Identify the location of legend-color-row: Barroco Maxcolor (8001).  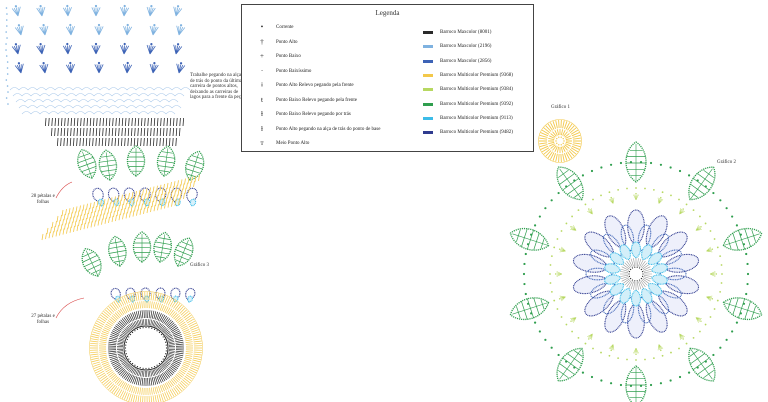
(457, 32).